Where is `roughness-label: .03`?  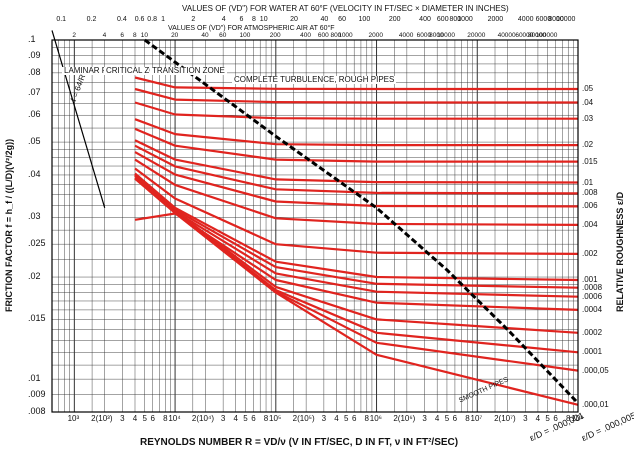
roughness-label: .03 is located at coordinates (588, 118).